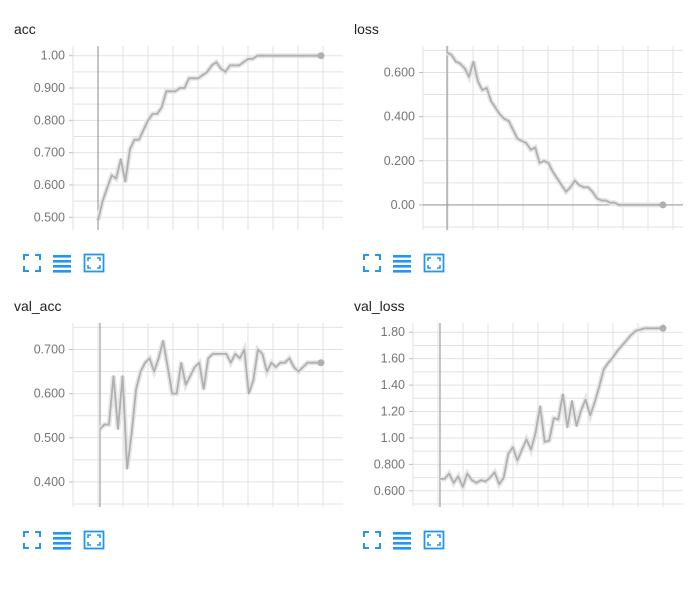 This screenshot has width=697, height=600. Describe the element at coordinates (393, 385) in the screenshot. I see `y-tick-label: 1.40` at that location.